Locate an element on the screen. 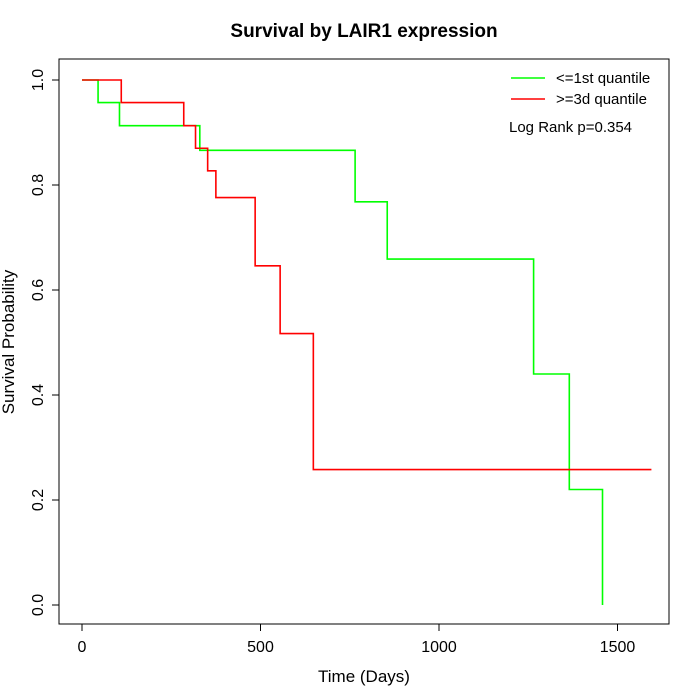 The height and width of the screenshot is (700, 700). y-tick-label: 0.8 is located at coordinates (38, 185).